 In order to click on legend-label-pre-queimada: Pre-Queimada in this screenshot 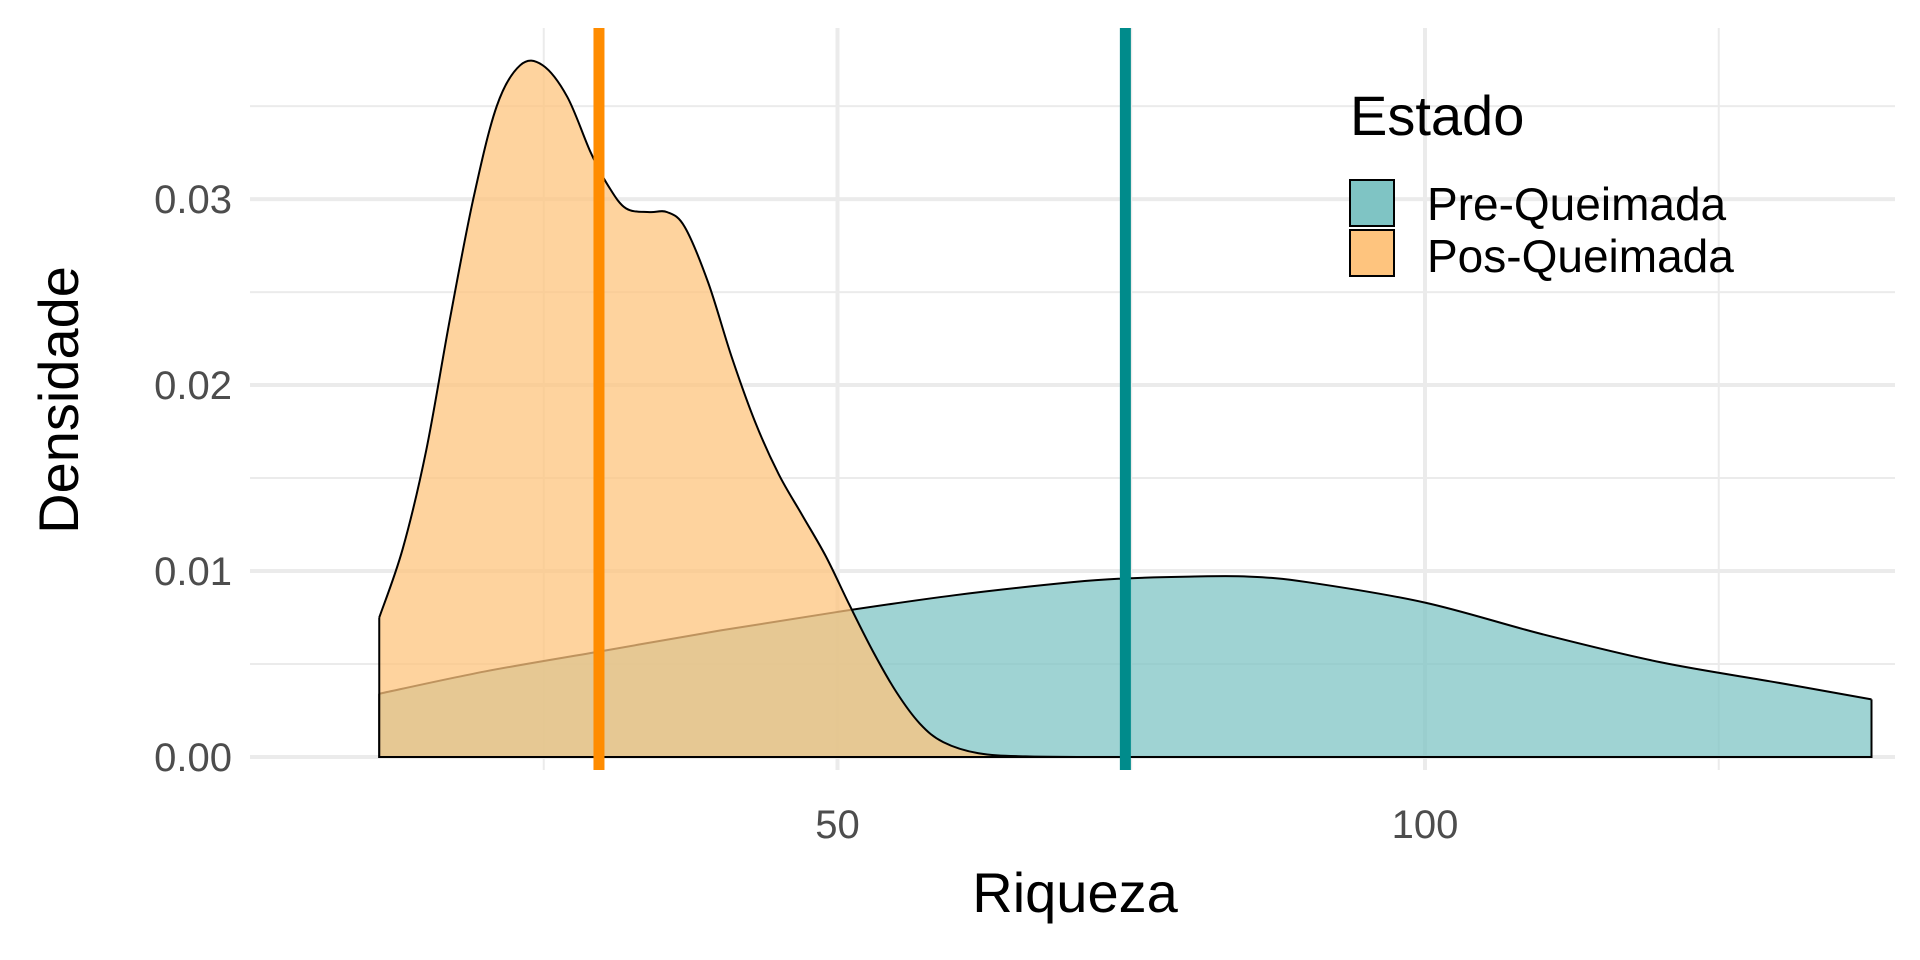, I will do `click(1577, 204)`.